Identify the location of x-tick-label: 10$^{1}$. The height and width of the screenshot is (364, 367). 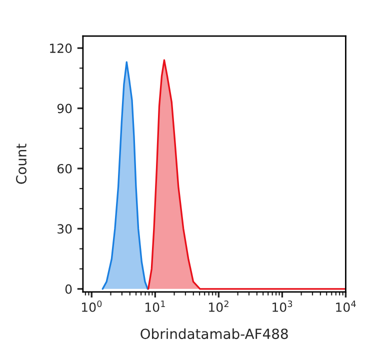
(155, 306).